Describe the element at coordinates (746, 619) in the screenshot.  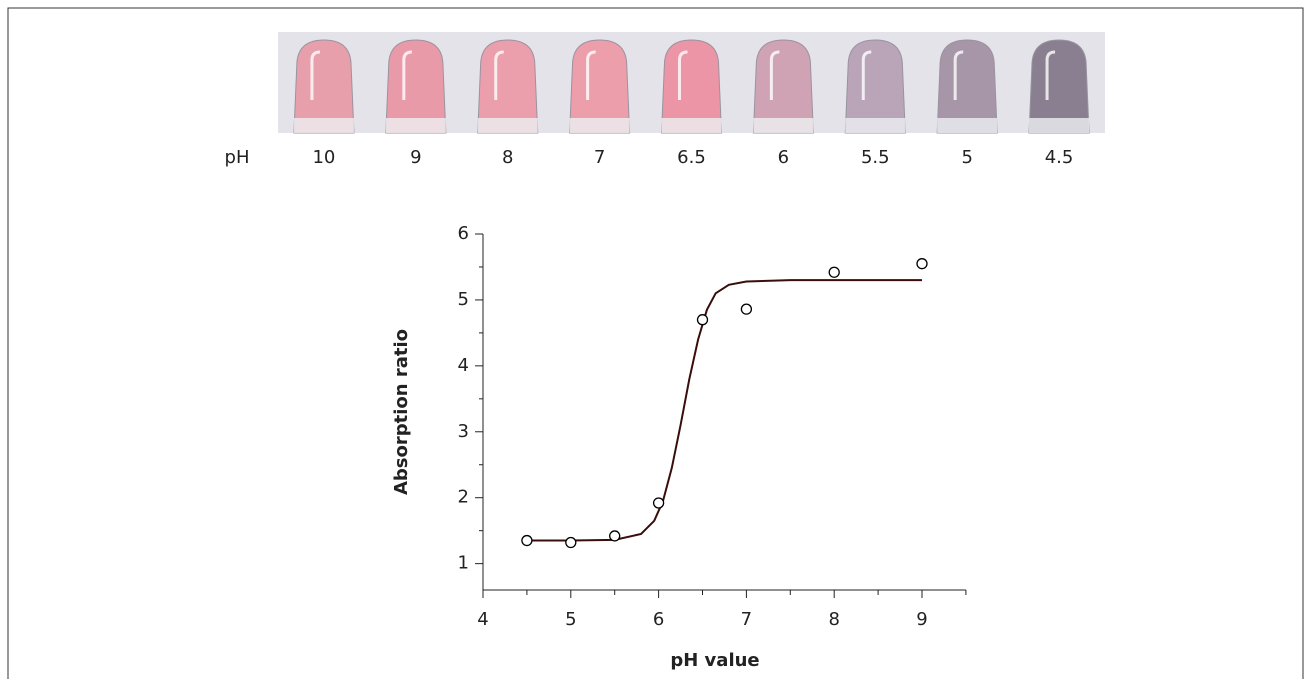
I see `x-tick-label: 7` at that location.